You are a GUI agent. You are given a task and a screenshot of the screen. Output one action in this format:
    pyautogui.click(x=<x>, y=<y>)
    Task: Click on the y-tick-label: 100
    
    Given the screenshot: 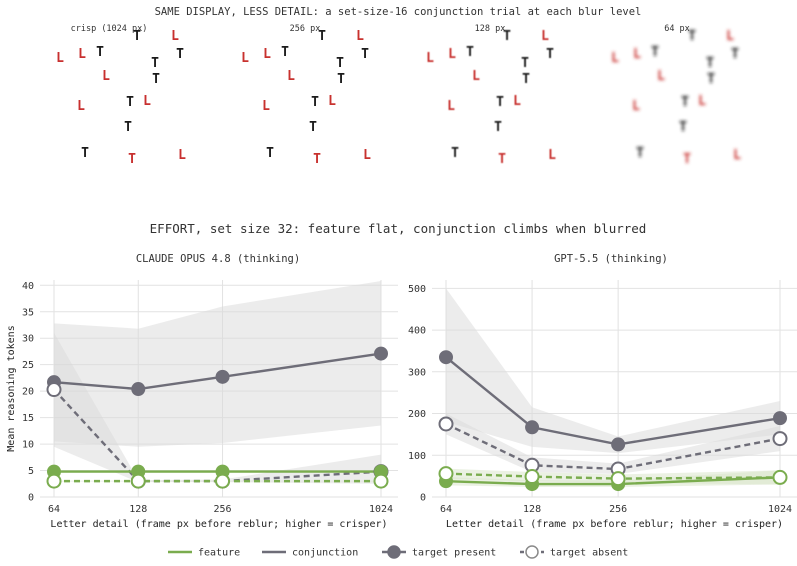 What is the action you would take?
    pyautogui.click(x=417, y=456)
    